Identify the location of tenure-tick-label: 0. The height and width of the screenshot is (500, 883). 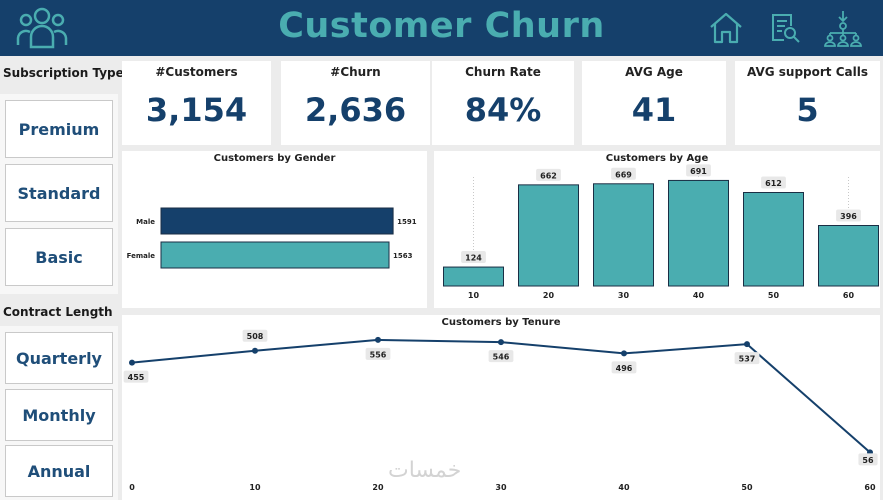
(132, 487).